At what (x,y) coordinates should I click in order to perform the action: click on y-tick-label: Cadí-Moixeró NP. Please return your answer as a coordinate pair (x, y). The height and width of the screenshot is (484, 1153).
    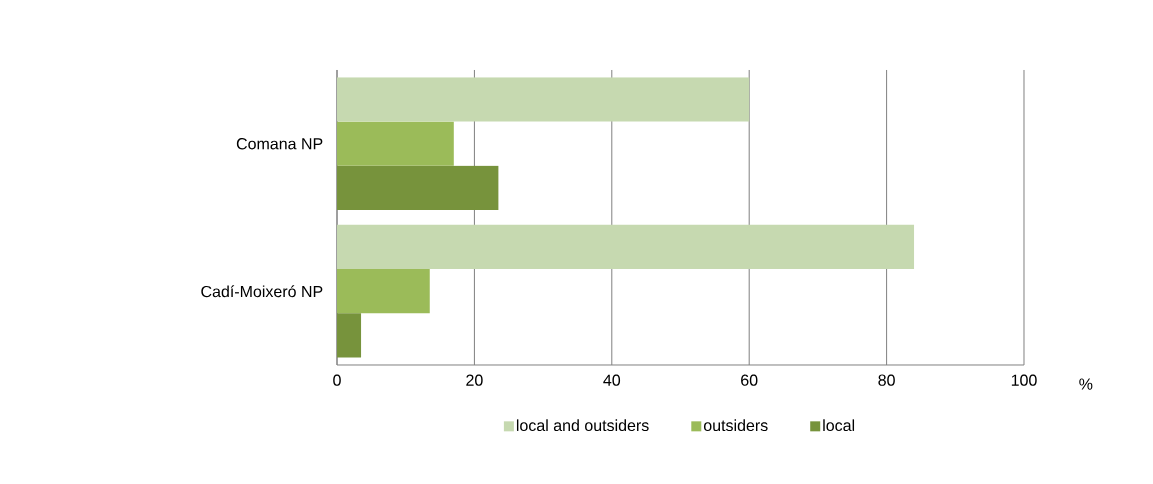
    Looking at the image, I should click on (262, 291).